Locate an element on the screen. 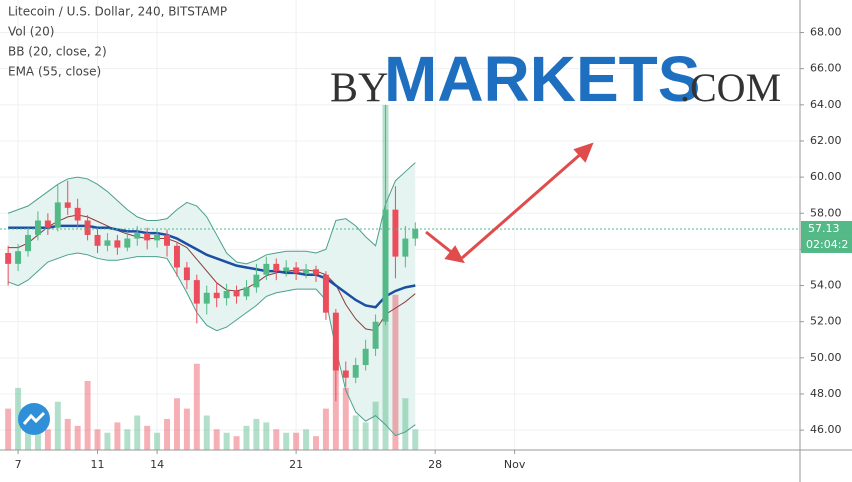 Image resolution: width=852 pixels, height=482 pixels. arrow-segment is located at coordinates (522, 205).